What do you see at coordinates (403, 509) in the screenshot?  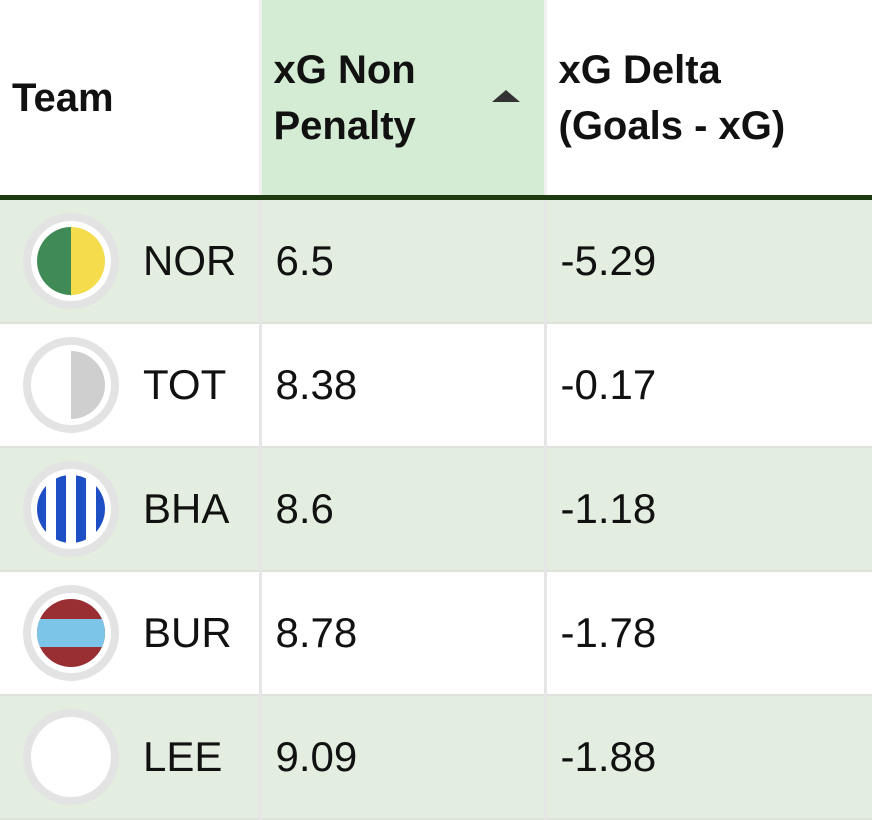 I see `cell: 8.6` at bounding box center [403, 509].